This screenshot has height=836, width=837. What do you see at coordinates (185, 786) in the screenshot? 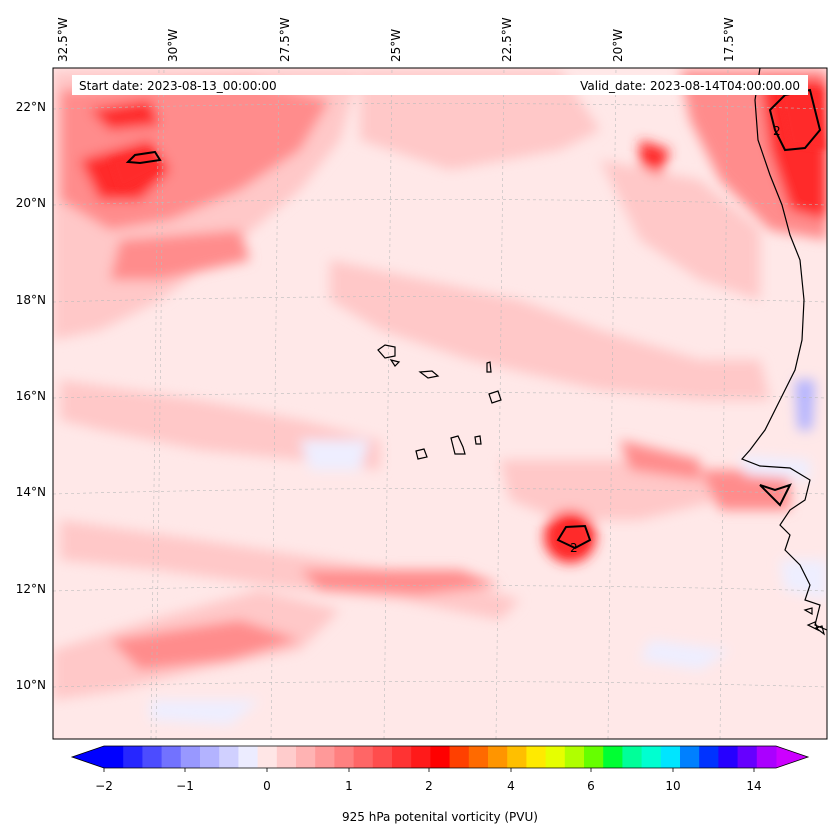
I see `colorbar-tick-label: −1` at bounding box center [185, 786].